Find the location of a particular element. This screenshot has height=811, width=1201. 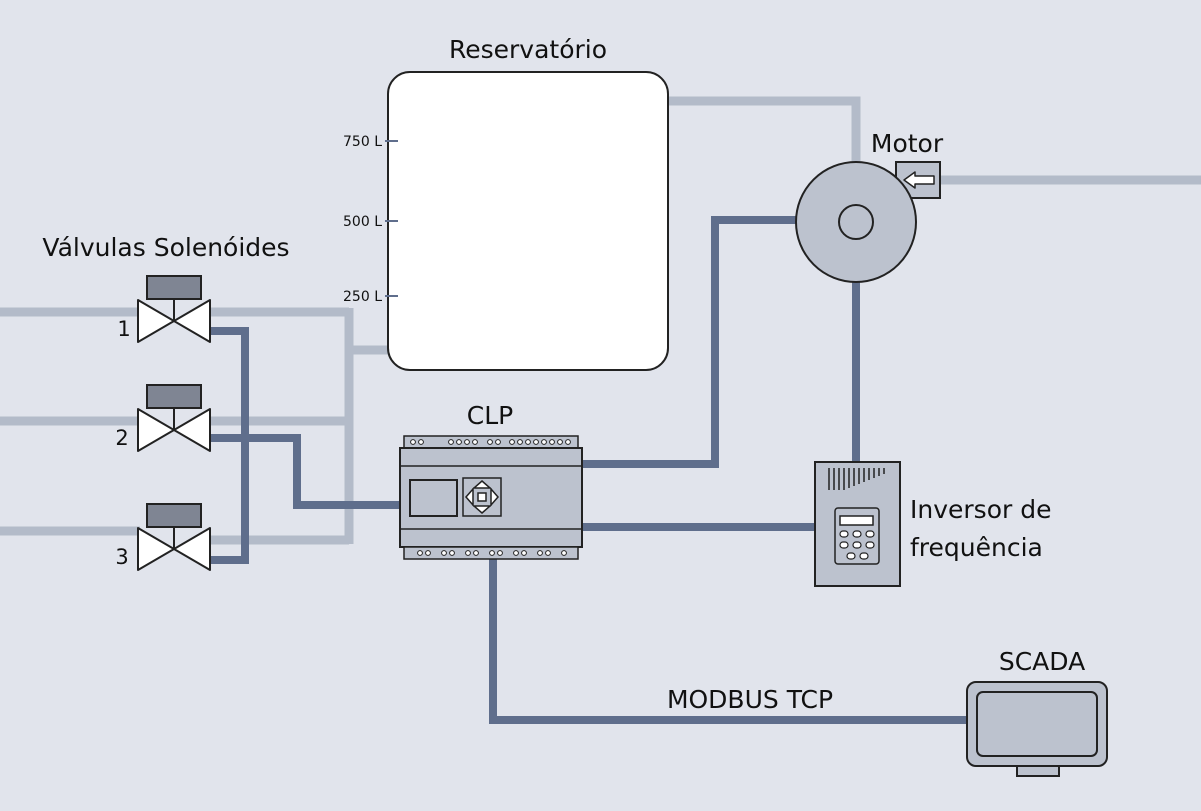

valve-number: 1 is located at coordinates (123, 329).